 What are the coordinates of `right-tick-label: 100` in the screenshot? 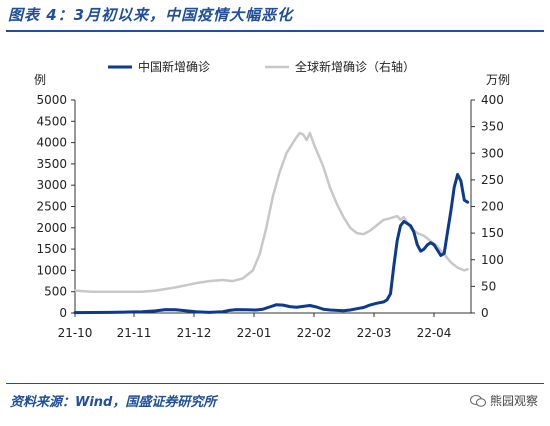 It's located at (492, 260).